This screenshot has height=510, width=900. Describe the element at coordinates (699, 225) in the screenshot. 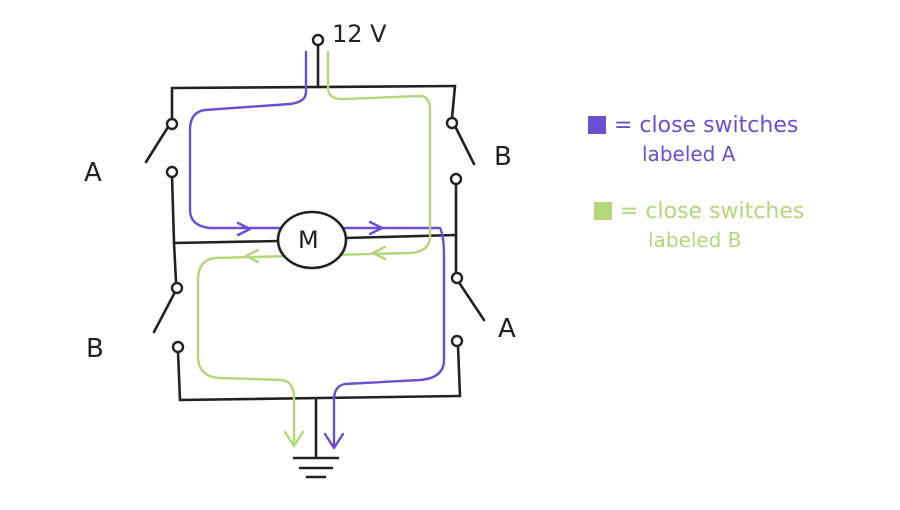

I see `legend-entry-b: = close switches labeled B` at that location.